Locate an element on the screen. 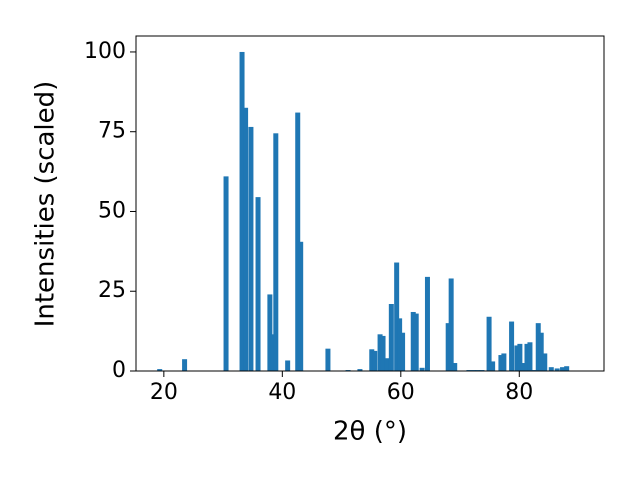 Image resolution: width=640 pixels, height=484 pixels. y-axis-label: Intensities (scaled) is located at coordinates (46, 204).